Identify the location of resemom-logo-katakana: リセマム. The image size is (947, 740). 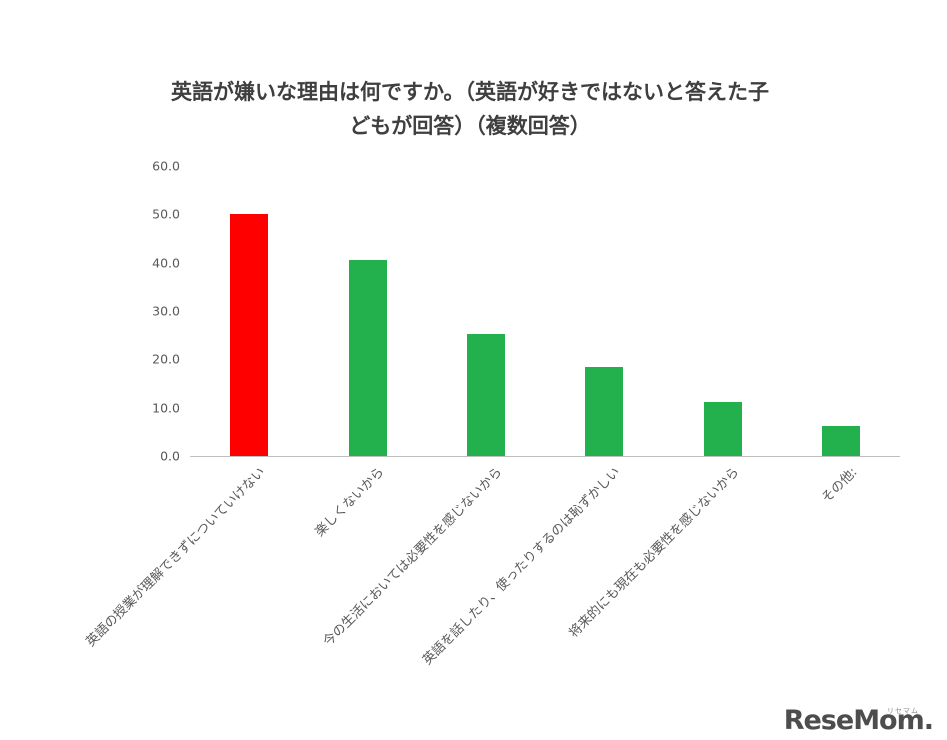
(903, 711).